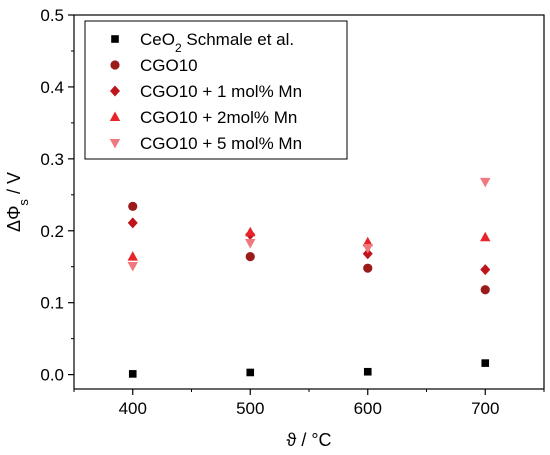 Image resolution: width=550 pixels, height=455 pixels. I want to click on legend-entry: CeO2 Schmale et al., so click(217, 42).